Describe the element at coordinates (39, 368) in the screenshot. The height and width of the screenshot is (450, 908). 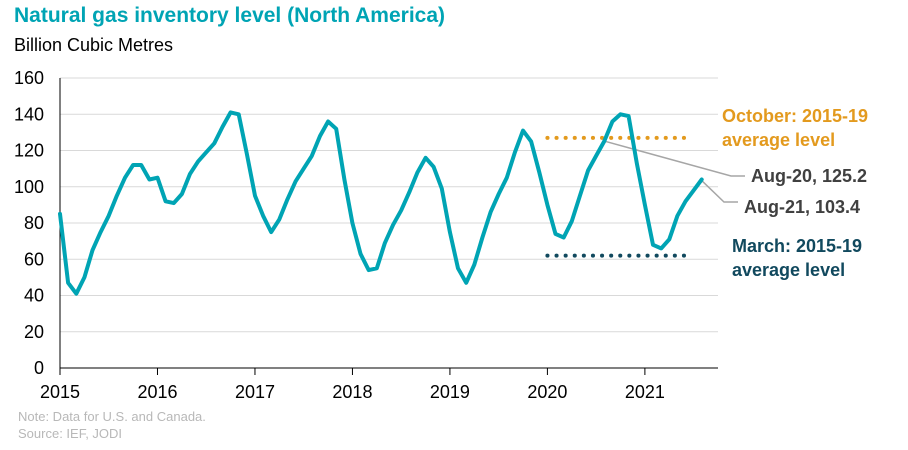
I see `y-tick-label: 0` at that location.